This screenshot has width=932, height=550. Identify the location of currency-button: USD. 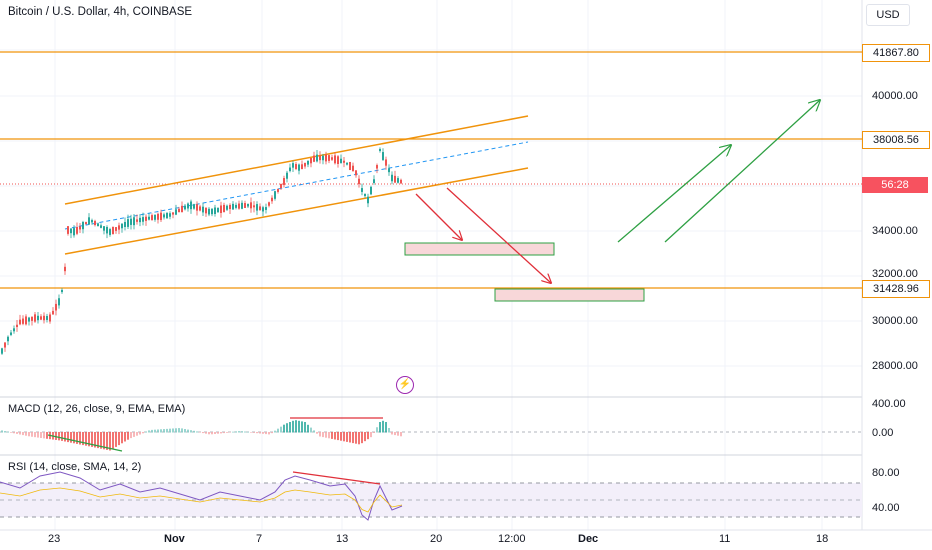
(888, 15).